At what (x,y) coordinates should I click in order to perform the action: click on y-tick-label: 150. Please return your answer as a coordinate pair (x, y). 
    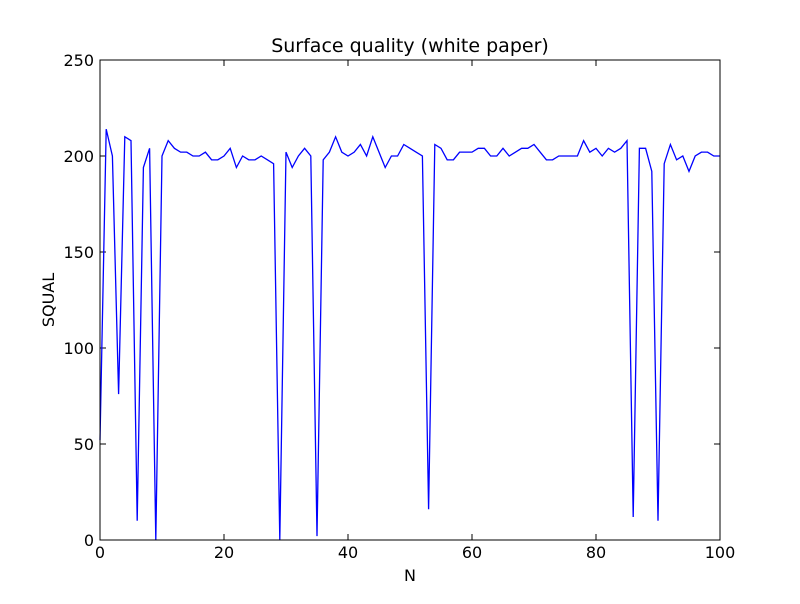
    Looking at the image, I should click on (78, 252).